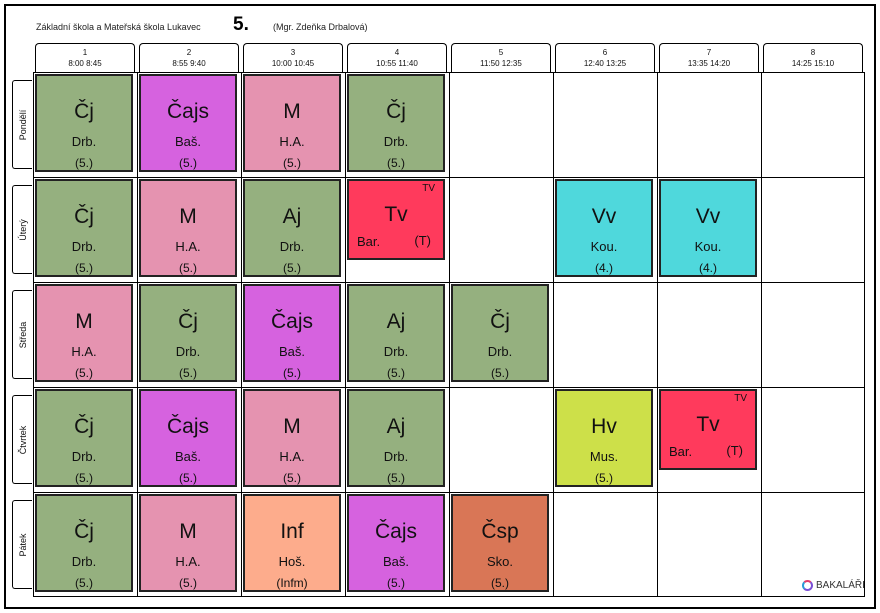 The width and height of the screenshot is (880, 613). What do you see at coordinates (840, 585) in the screenshot?
I see `logo-text: BAKALÁŘI` at bounding box center [840, 585].